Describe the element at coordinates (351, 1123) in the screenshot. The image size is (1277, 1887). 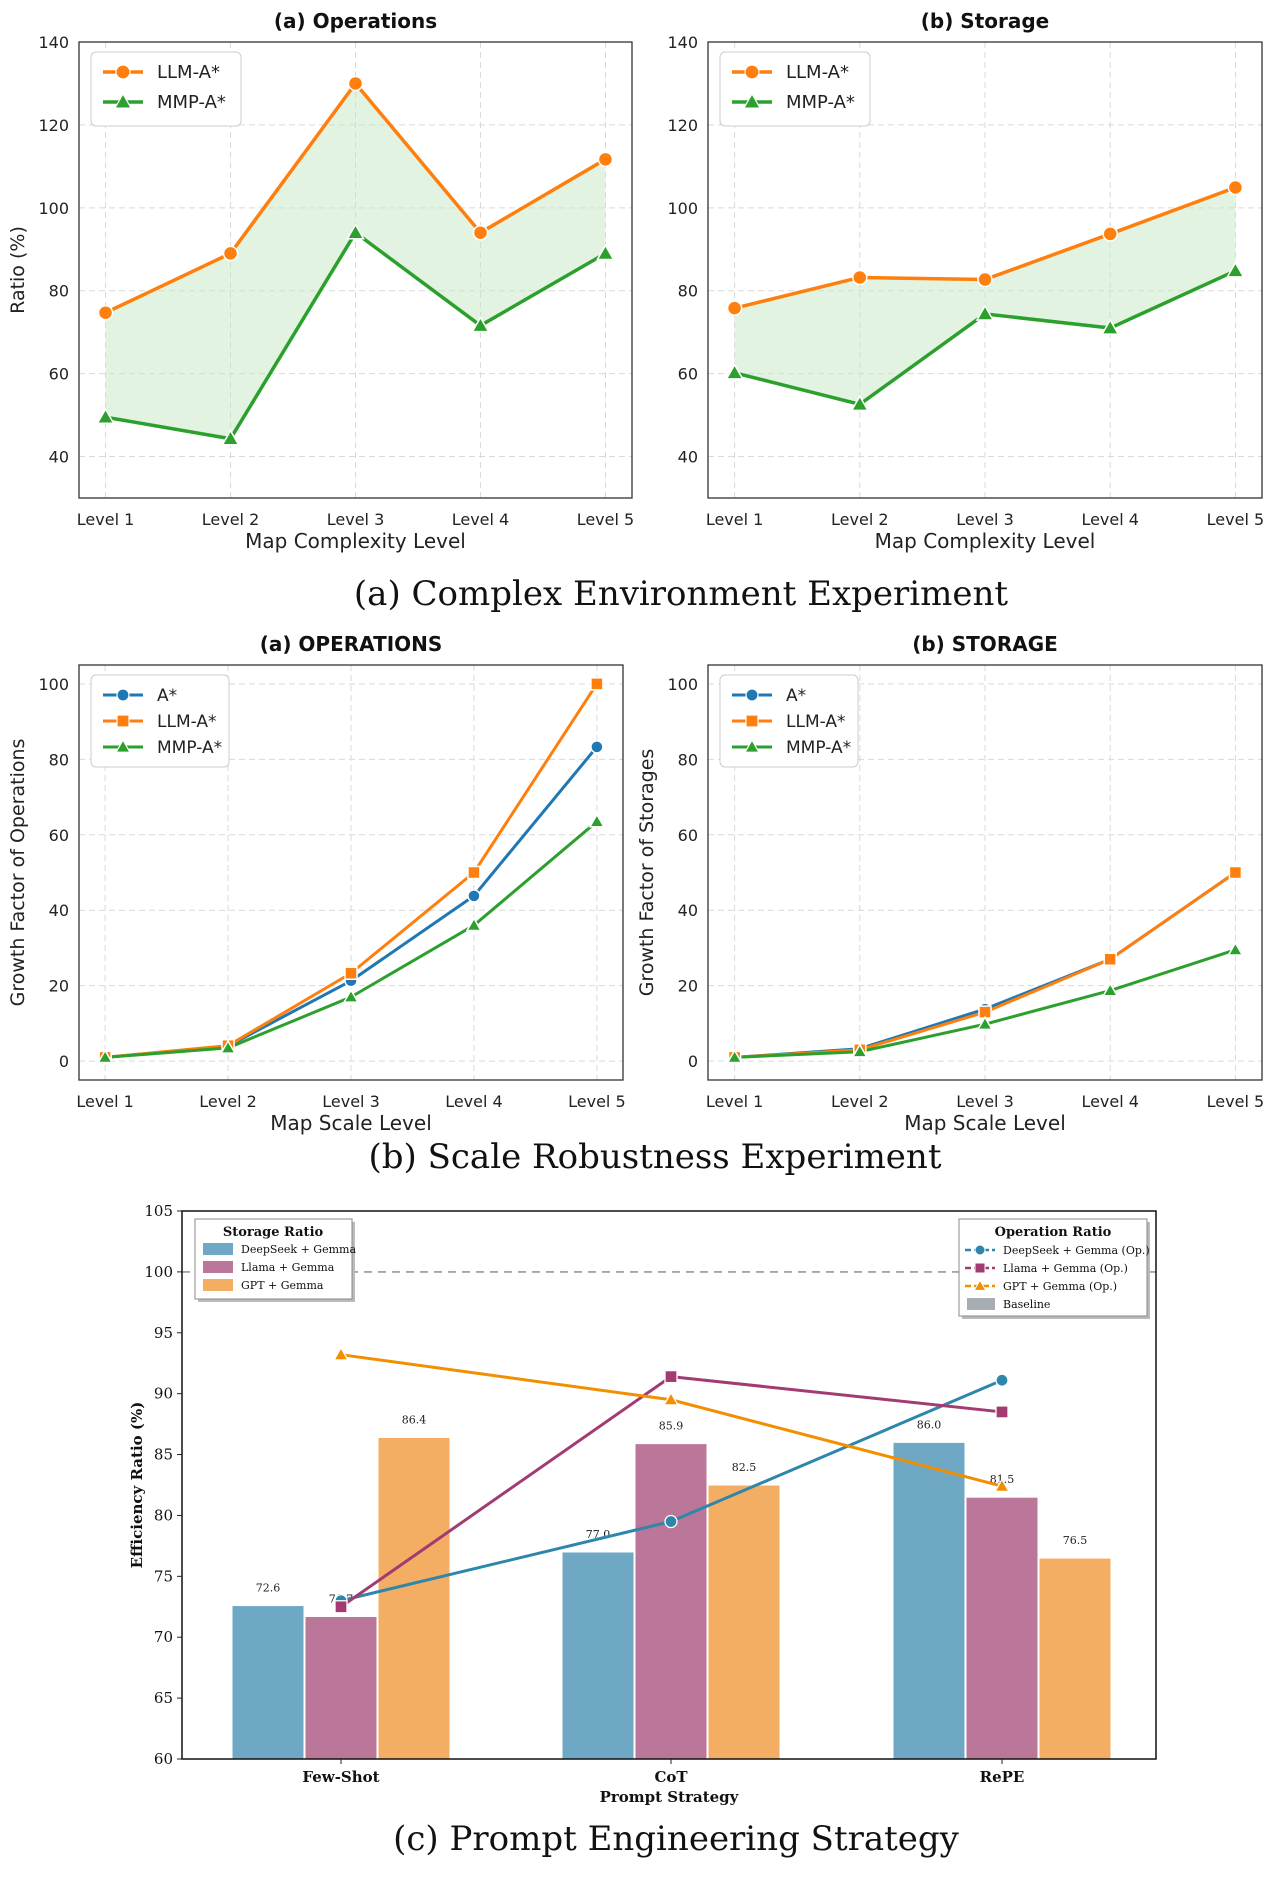
I see `x-axis-label: Map Scale Level` at that location.